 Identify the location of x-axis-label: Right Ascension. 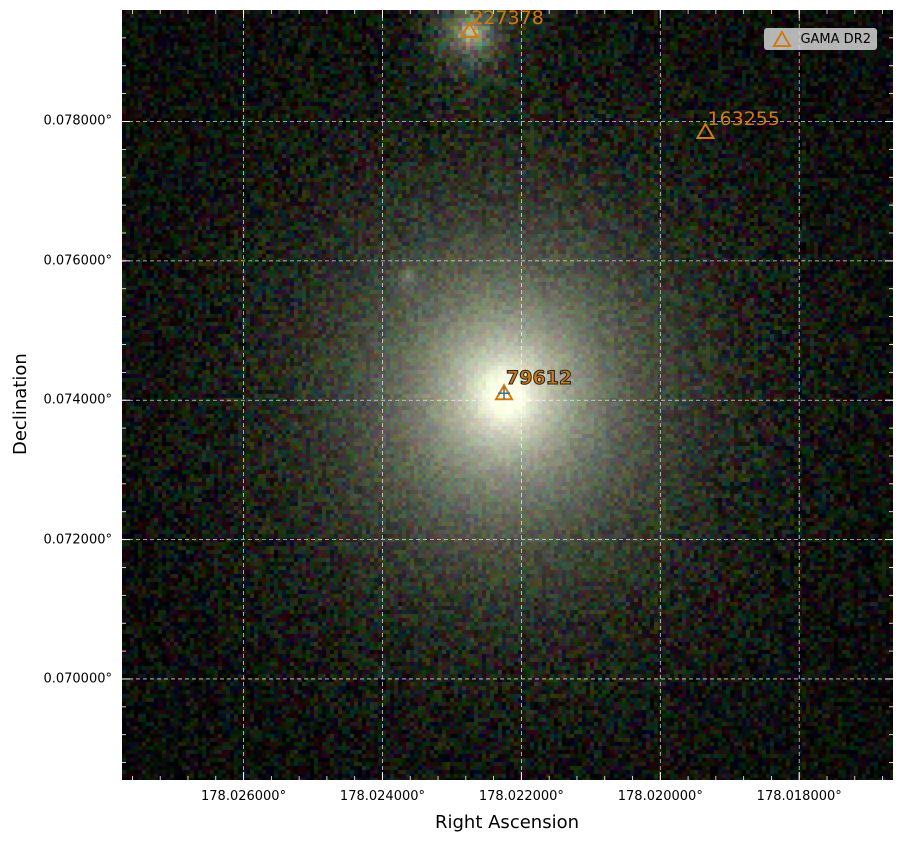
(507, 822).